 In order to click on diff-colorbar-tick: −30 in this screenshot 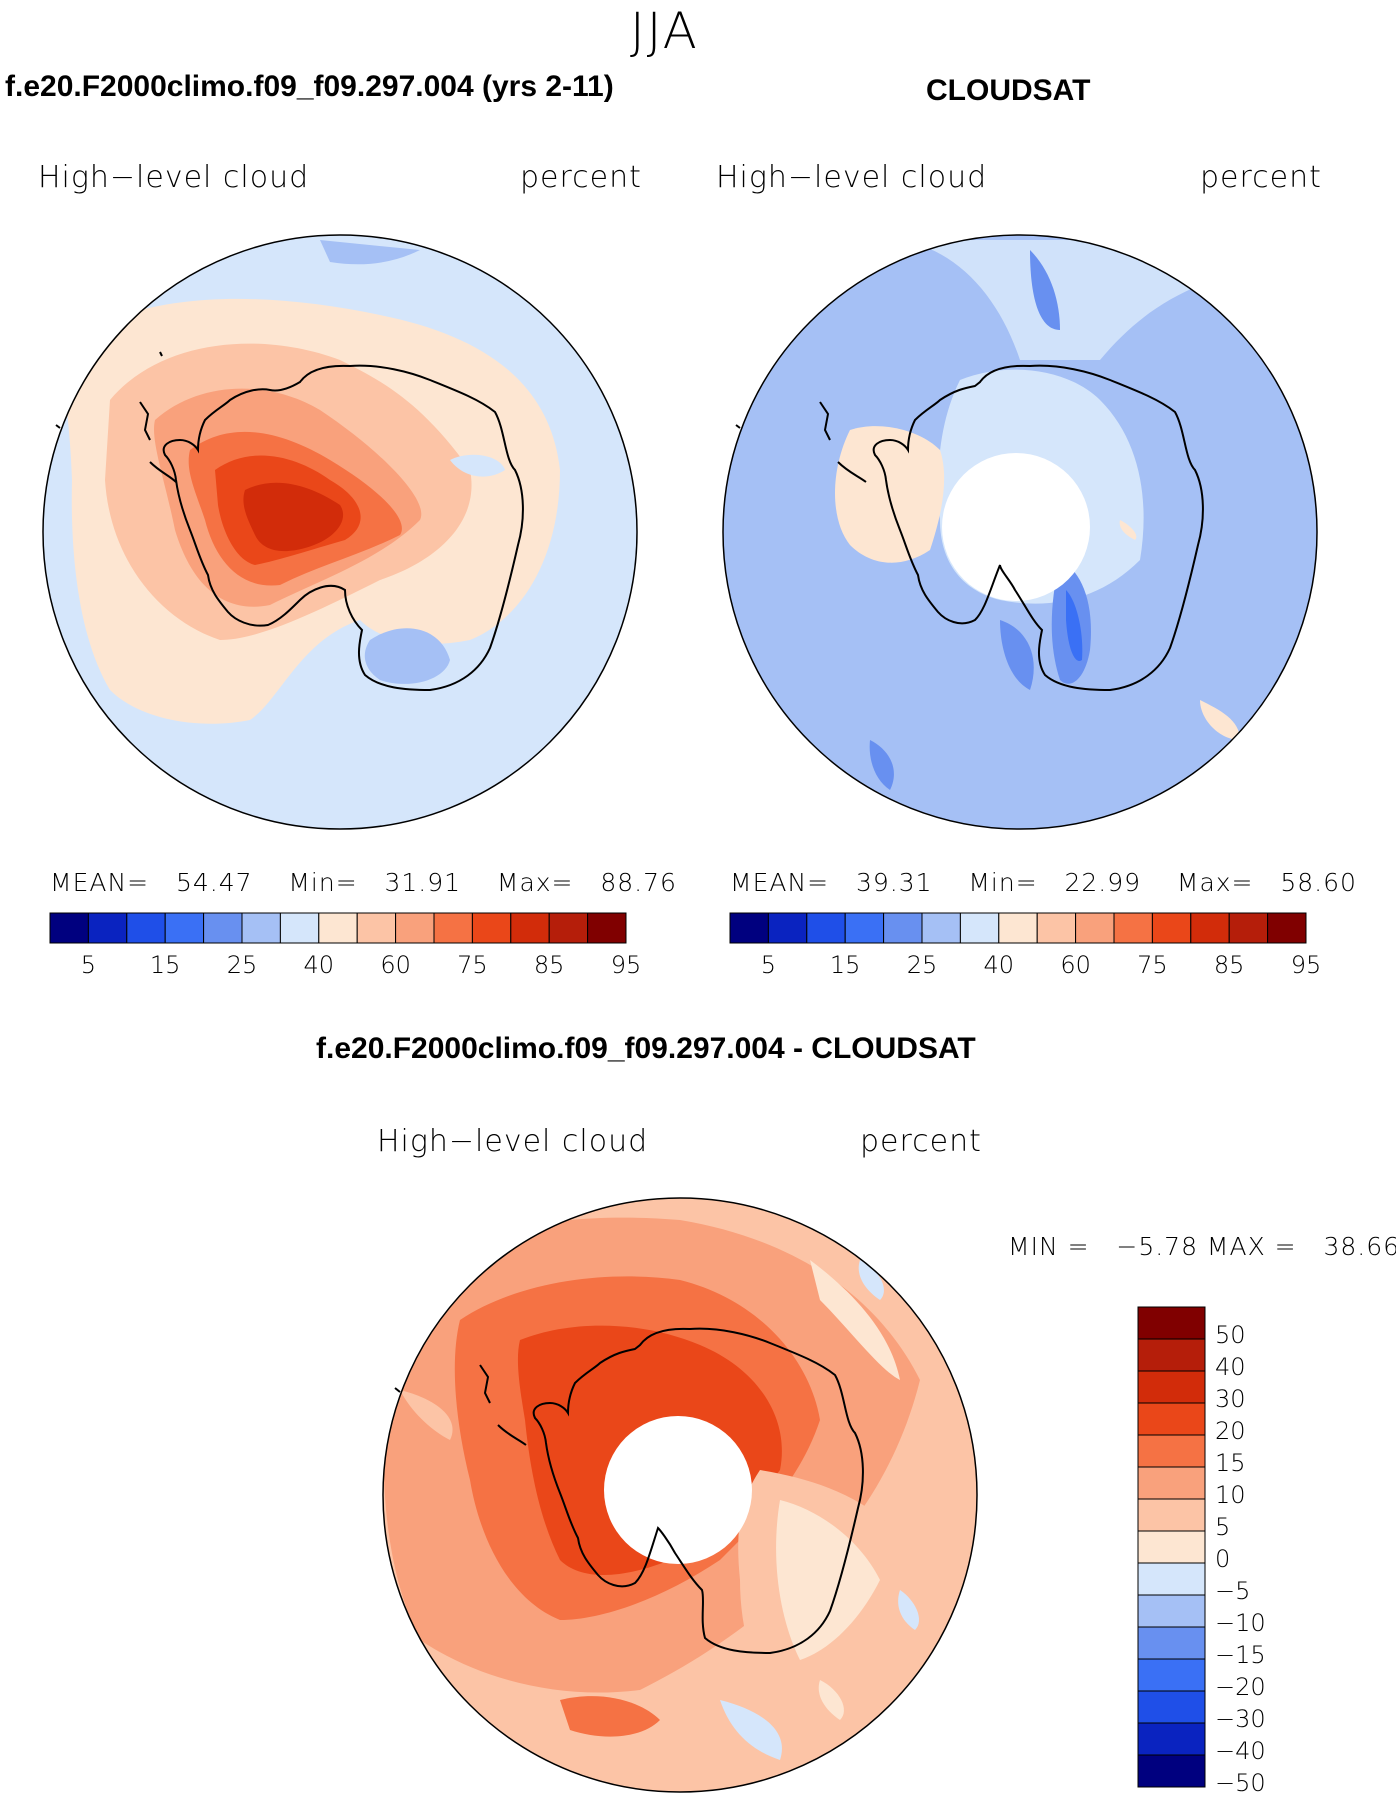, I will do `click(1240, 1719)`.